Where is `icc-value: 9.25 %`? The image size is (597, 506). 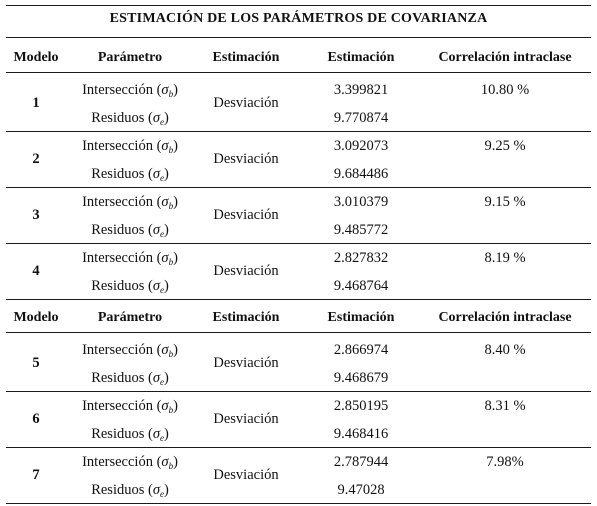 icc-value: 9.25 % is located at coordinates (505, 146).